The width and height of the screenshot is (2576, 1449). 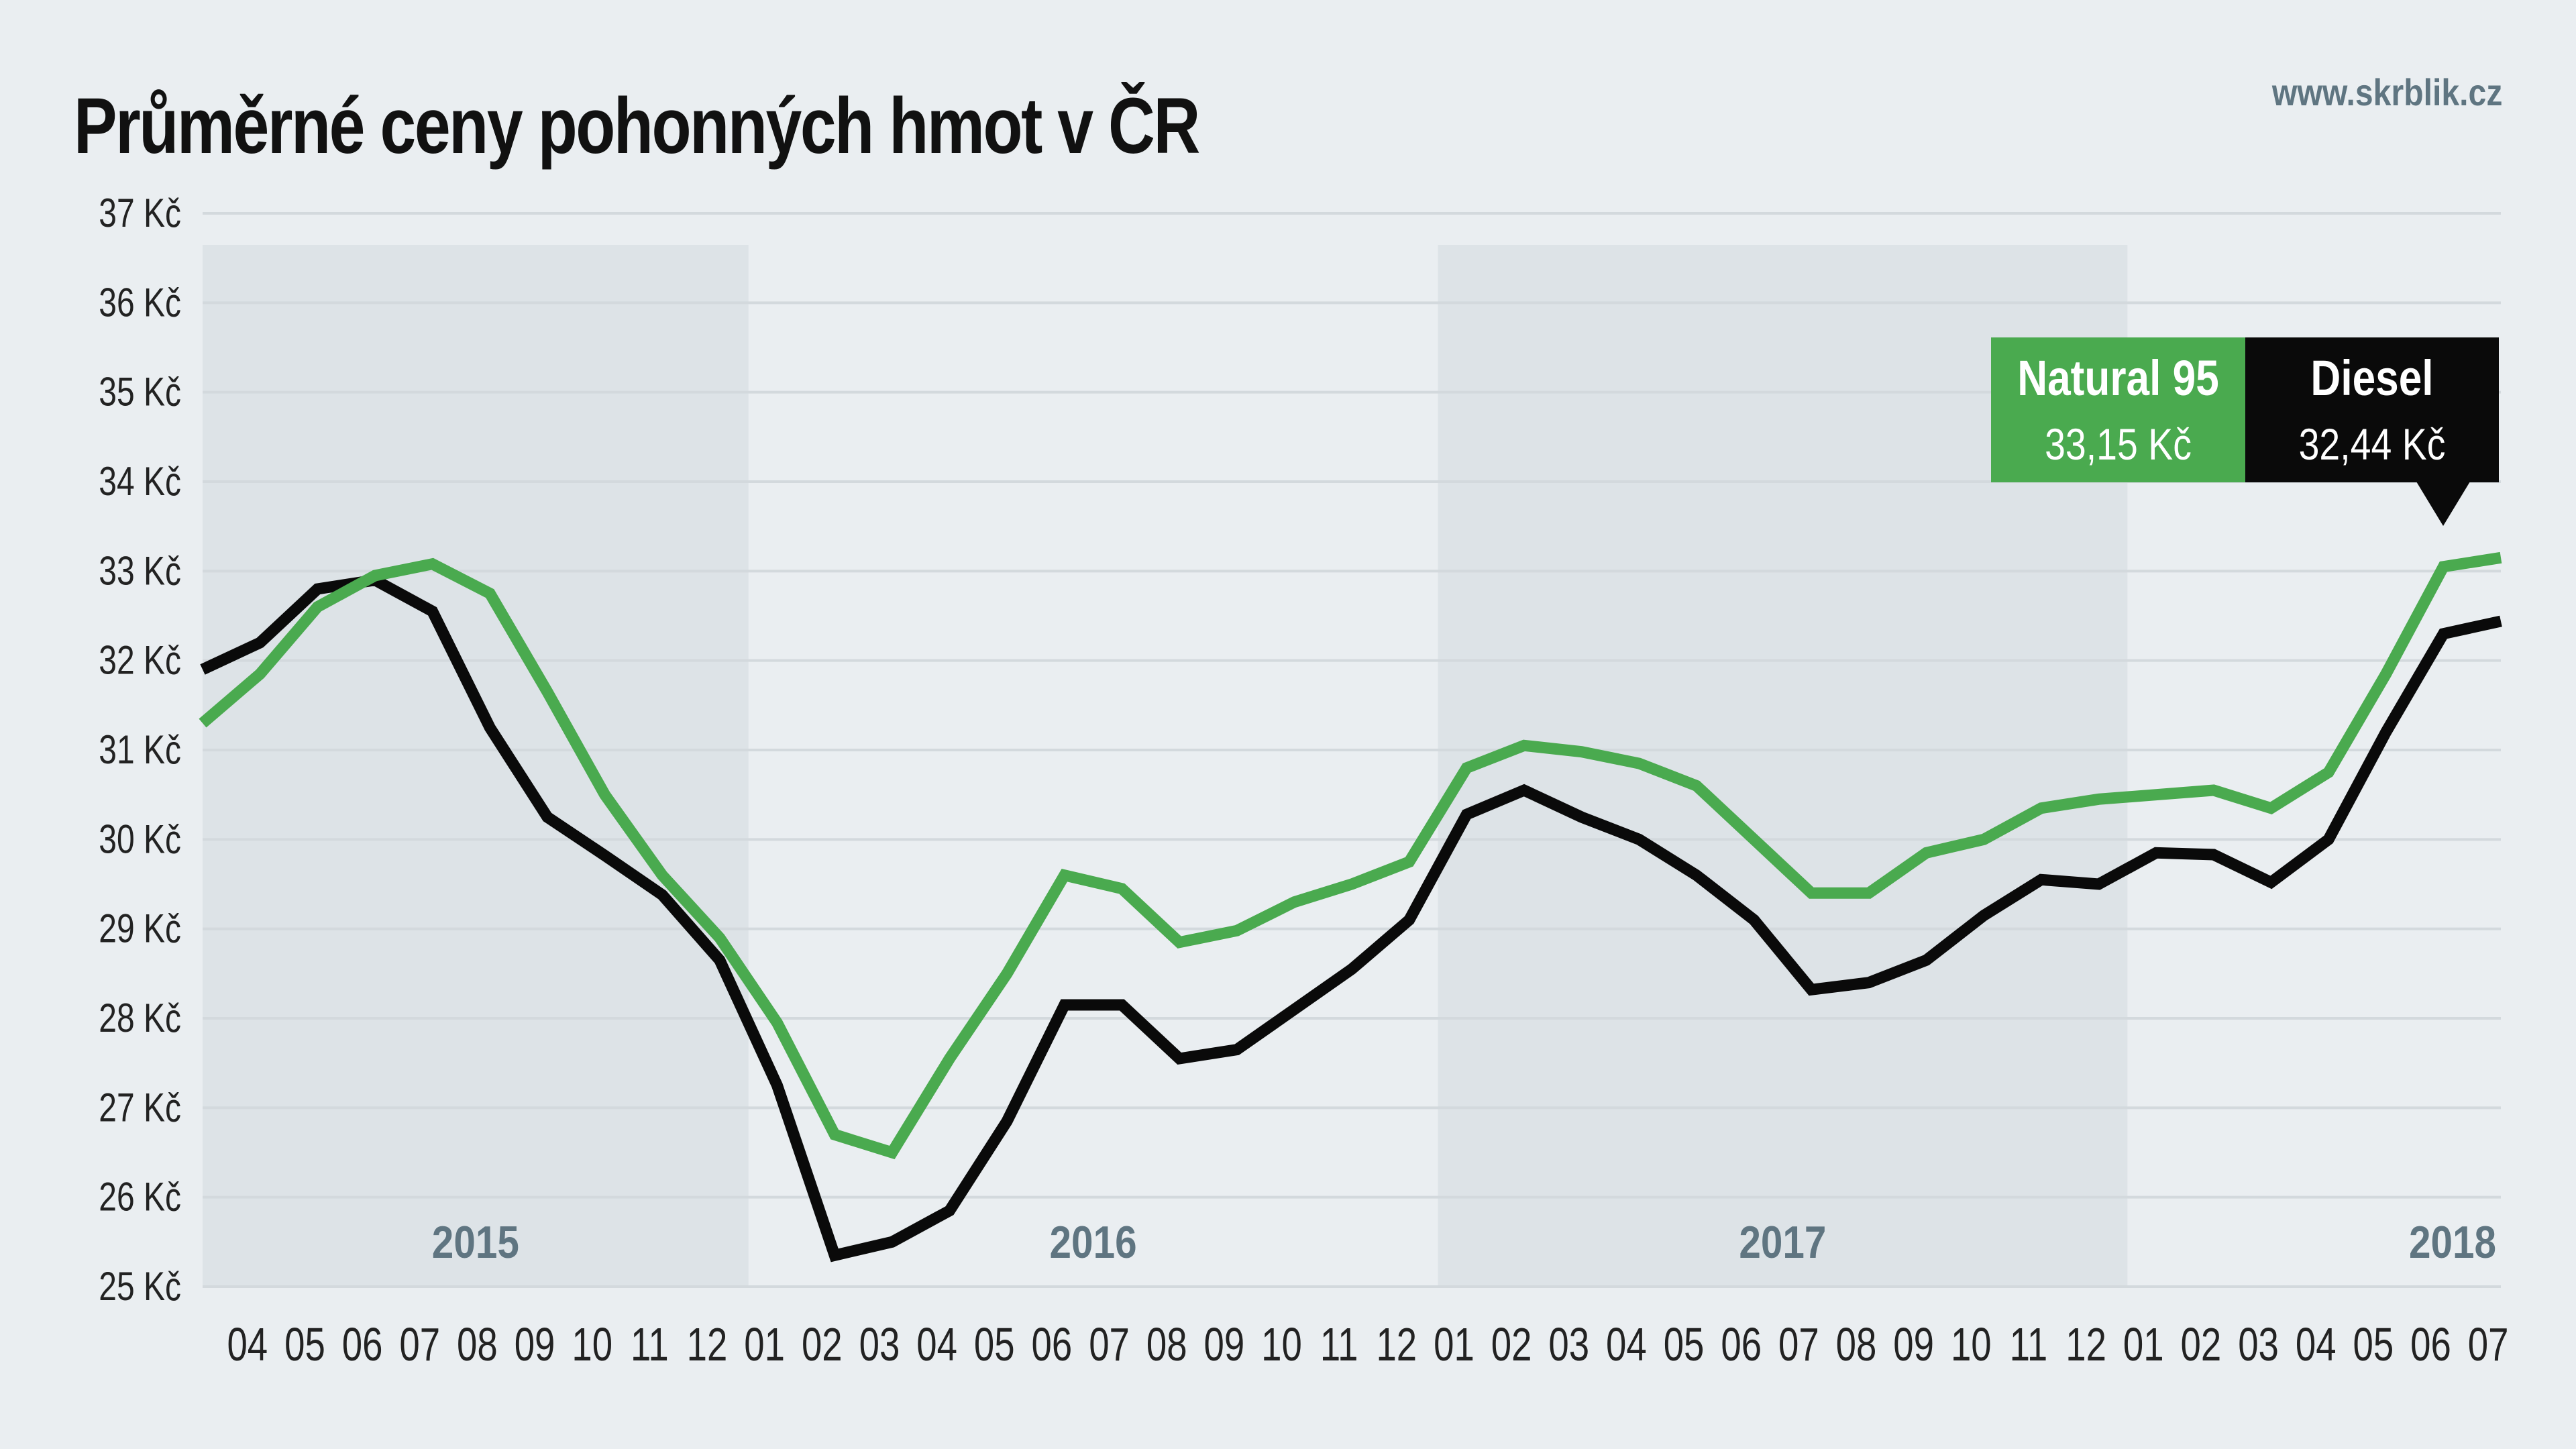 I want to click on year-label: 2017, so click(x=1782, y=1243).